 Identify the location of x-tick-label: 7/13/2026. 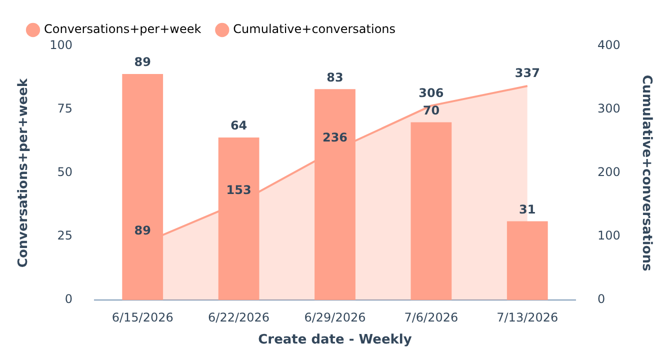
(527, 317).